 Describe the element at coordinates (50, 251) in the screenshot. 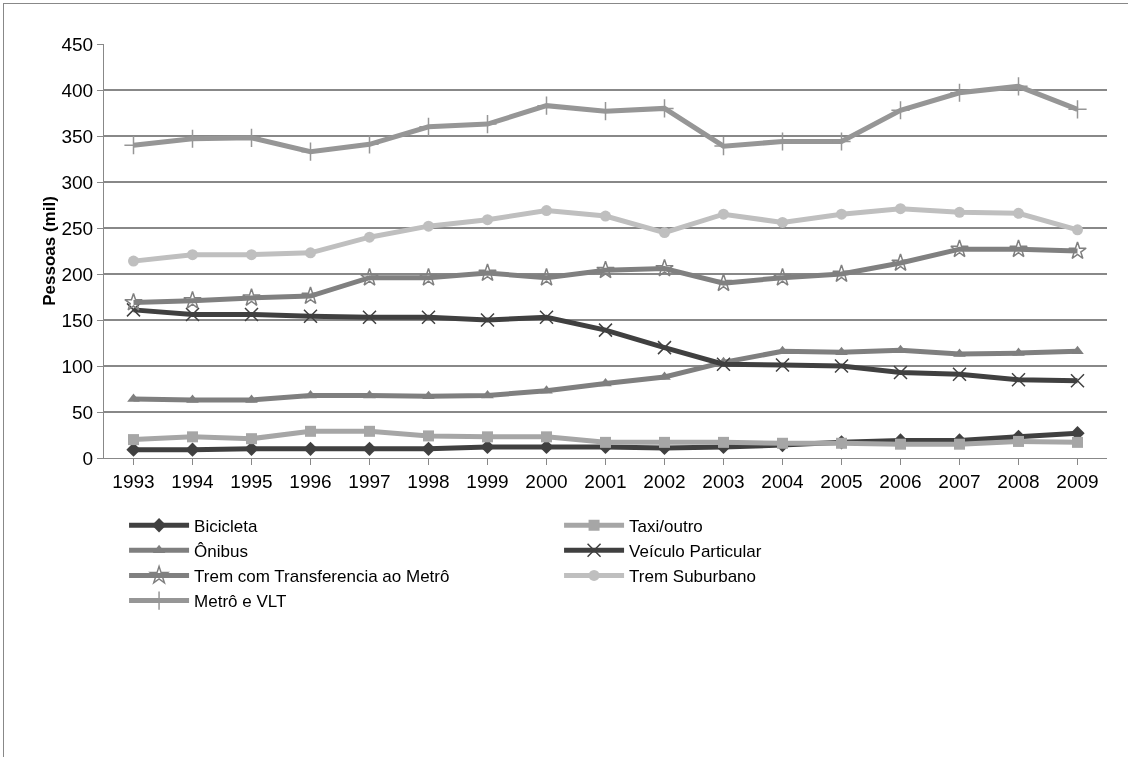

I see `y-axis-title: Pessoas (mil)` at that location.